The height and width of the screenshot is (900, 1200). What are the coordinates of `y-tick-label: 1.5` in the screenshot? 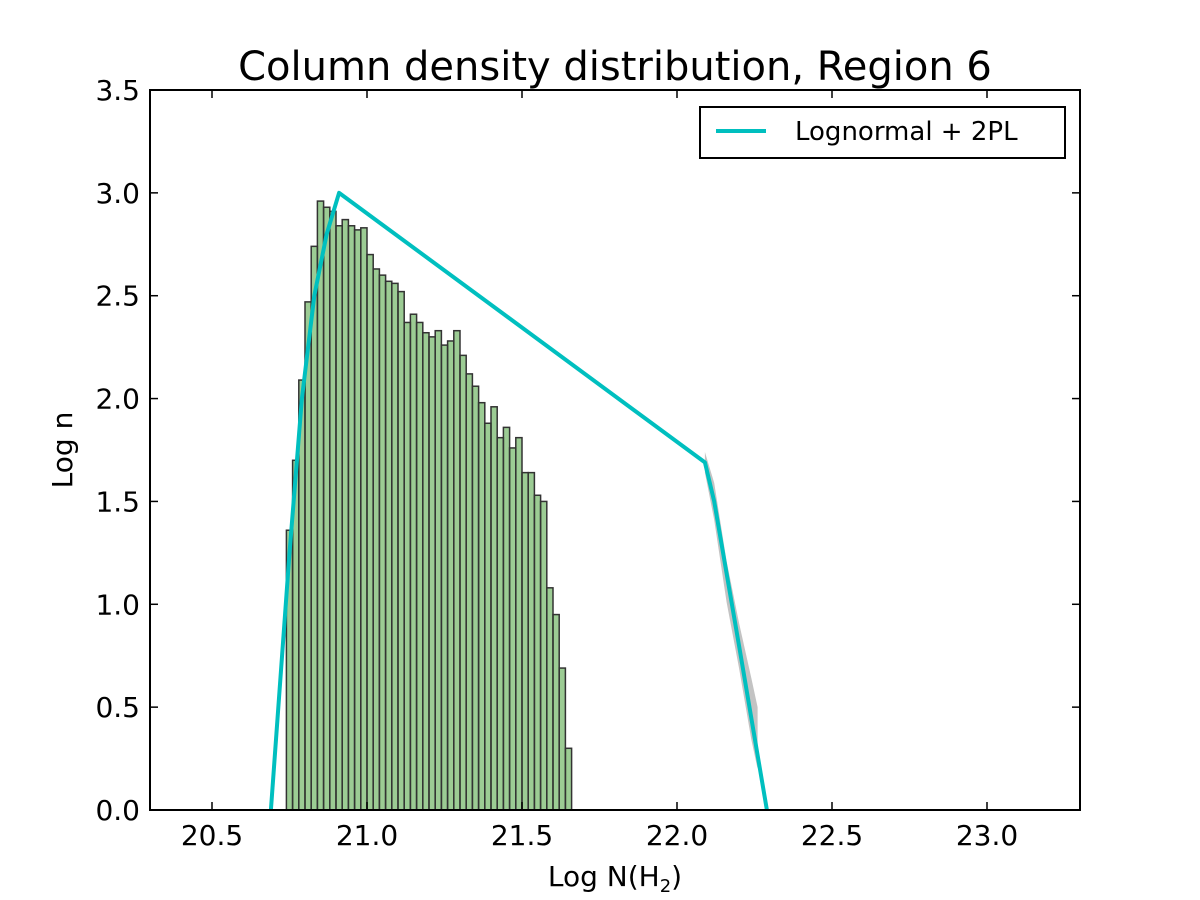 It's located at (117, 501).